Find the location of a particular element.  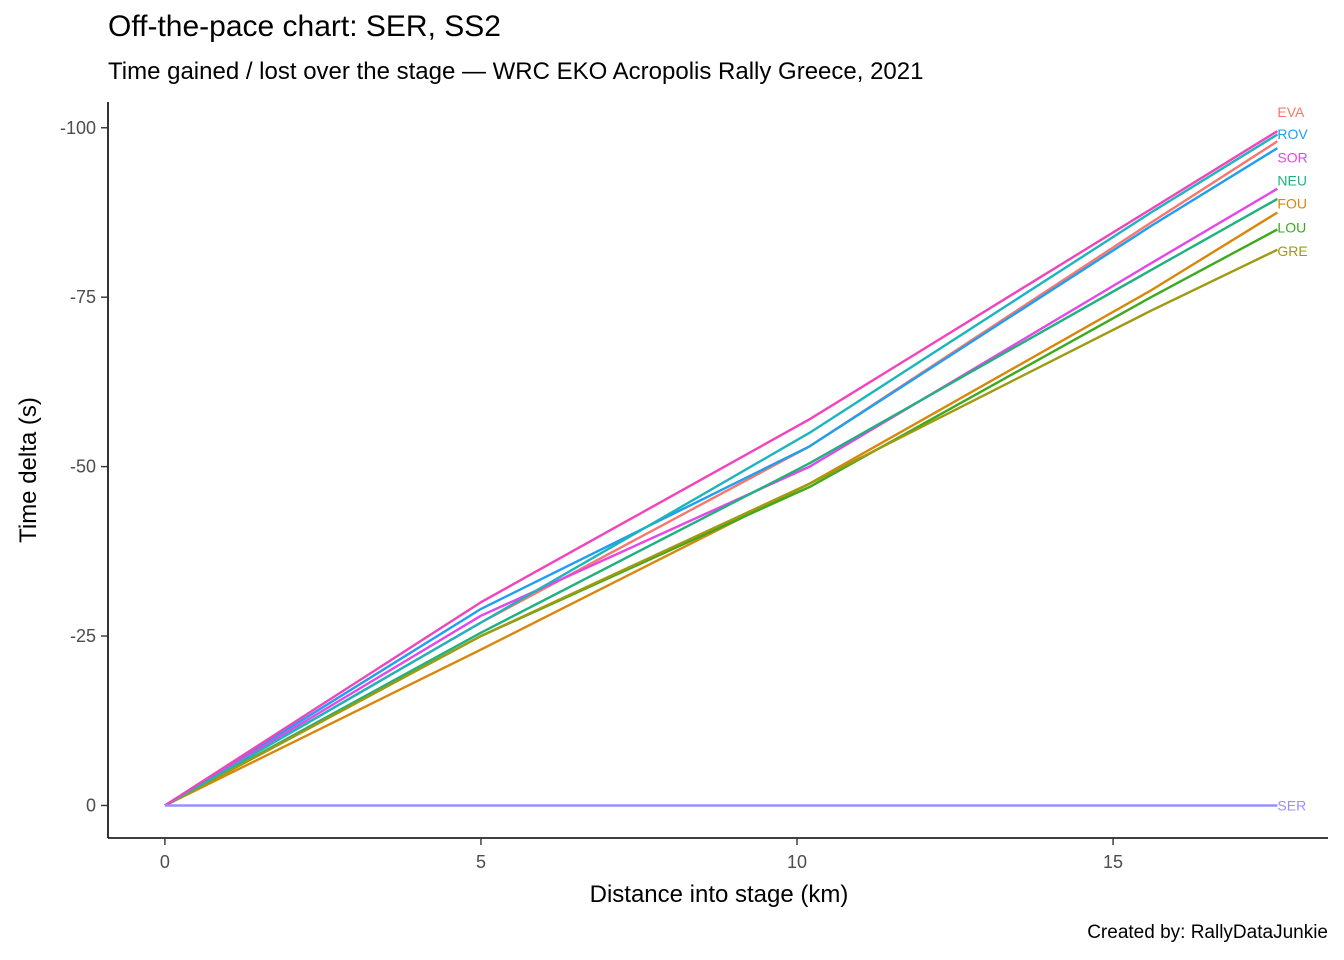

x-axis-title: Distance into stage (km) is located at coordinates (719, 894).